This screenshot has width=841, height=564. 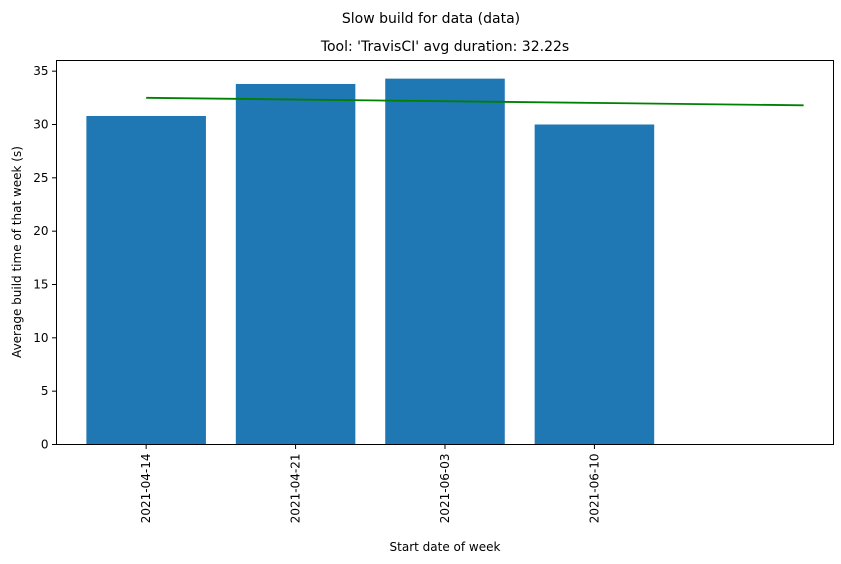 I want to click on trend-layer, so click(x=475, y=101).